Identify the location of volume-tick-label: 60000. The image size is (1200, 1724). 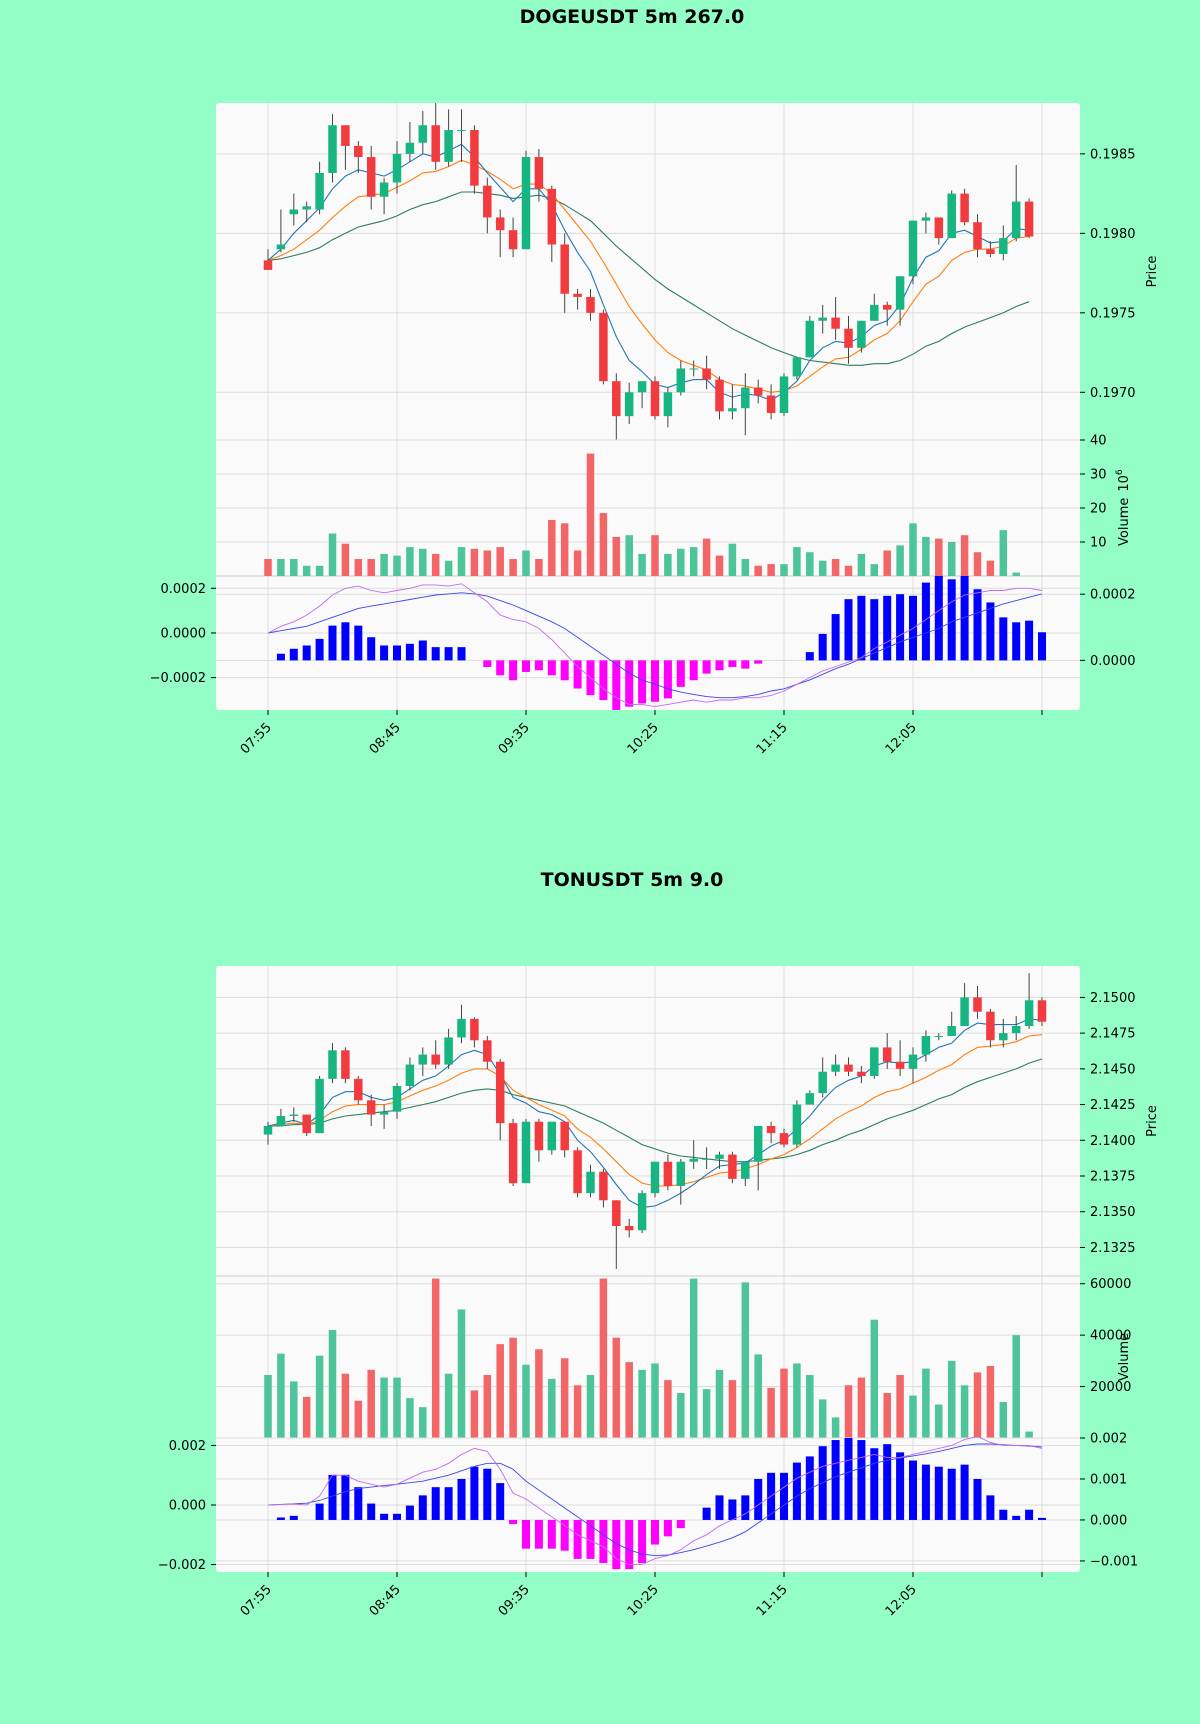
(1110, 1284).